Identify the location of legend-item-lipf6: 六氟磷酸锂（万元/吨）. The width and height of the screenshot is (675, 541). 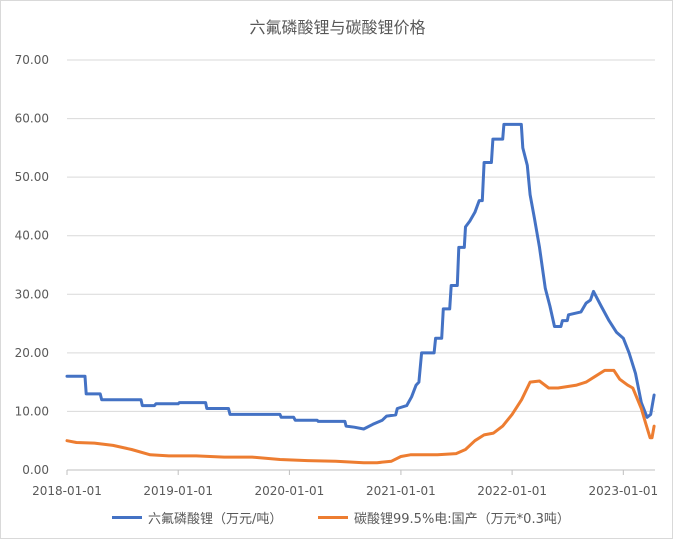
(197, 517).